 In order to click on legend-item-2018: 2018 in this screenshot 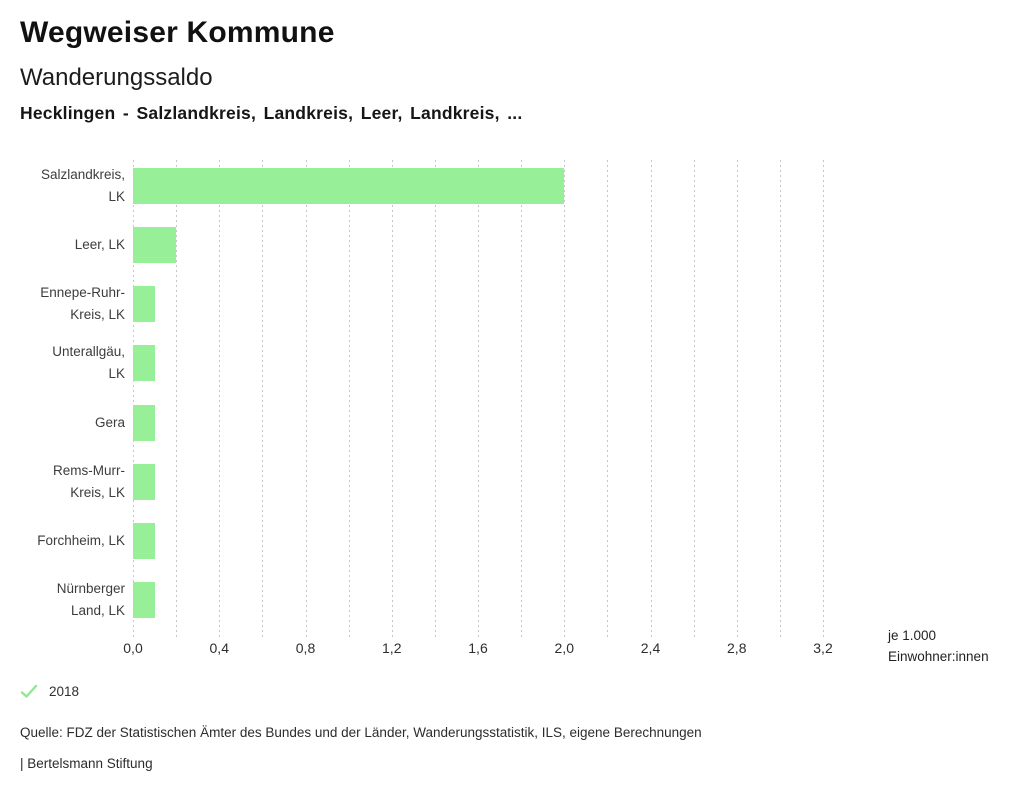, I will do `click(49, 691)`.